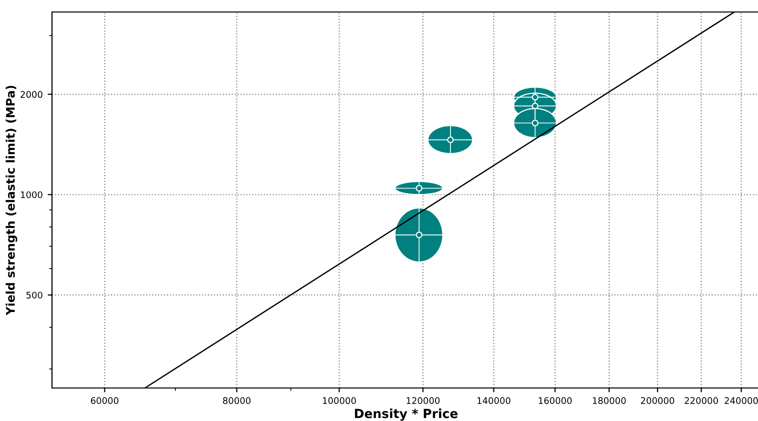  I want to click on x-tick-label: 100000, so click(339, 400).